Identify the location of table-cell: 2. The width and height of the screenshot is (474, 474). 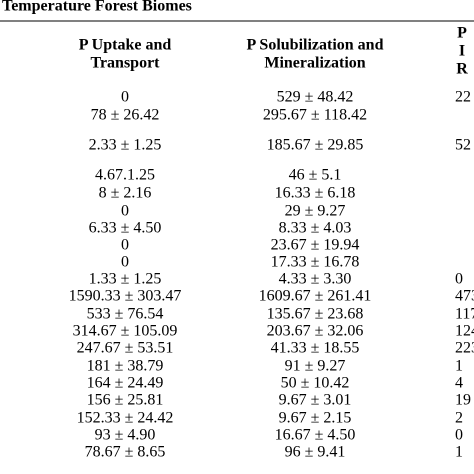
(459, 418).